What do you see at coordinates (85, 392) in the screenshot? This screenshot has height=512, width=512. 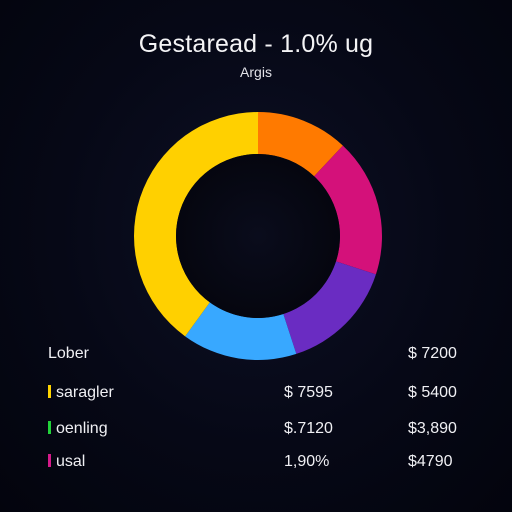 I see `row-label: saragler` at bounding box center [85, 392].